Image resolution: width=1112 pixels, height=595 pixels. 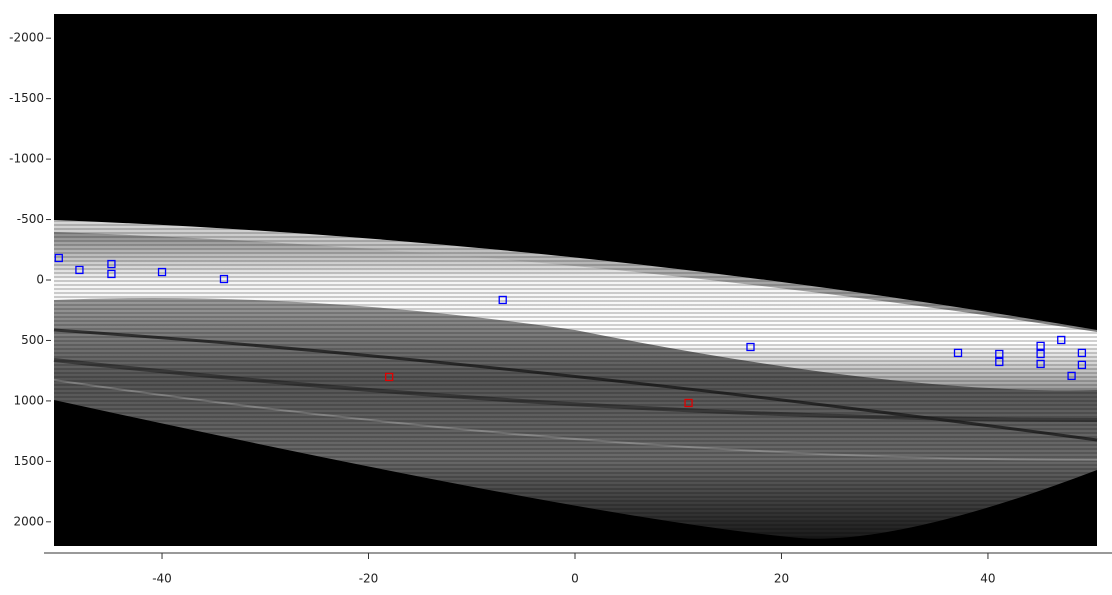 I want to click on x-tick-label: -20, so click(x=369, y=579).